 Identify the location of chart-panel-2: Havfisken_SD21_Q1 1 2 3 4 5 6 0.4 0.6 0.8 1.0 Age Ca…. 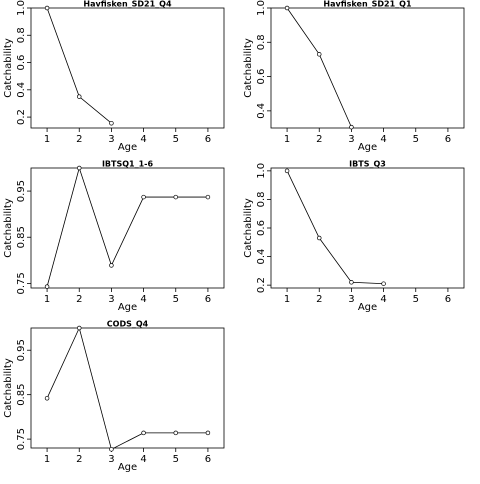
(354, 76).